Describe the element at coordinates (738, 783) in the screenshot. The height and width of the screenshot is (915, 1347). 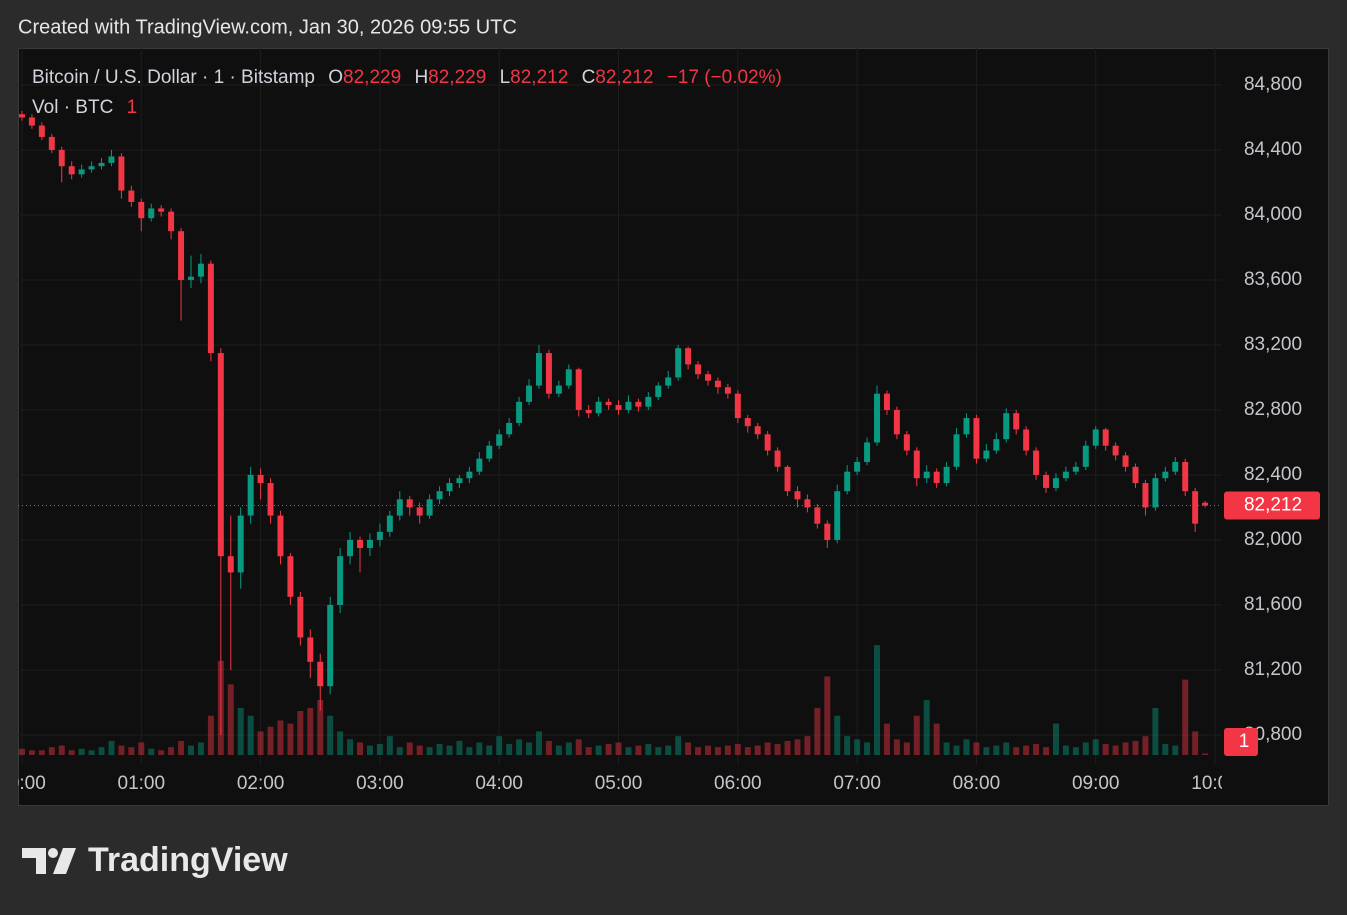
I see `x-tick-label: 06:00` at that location.